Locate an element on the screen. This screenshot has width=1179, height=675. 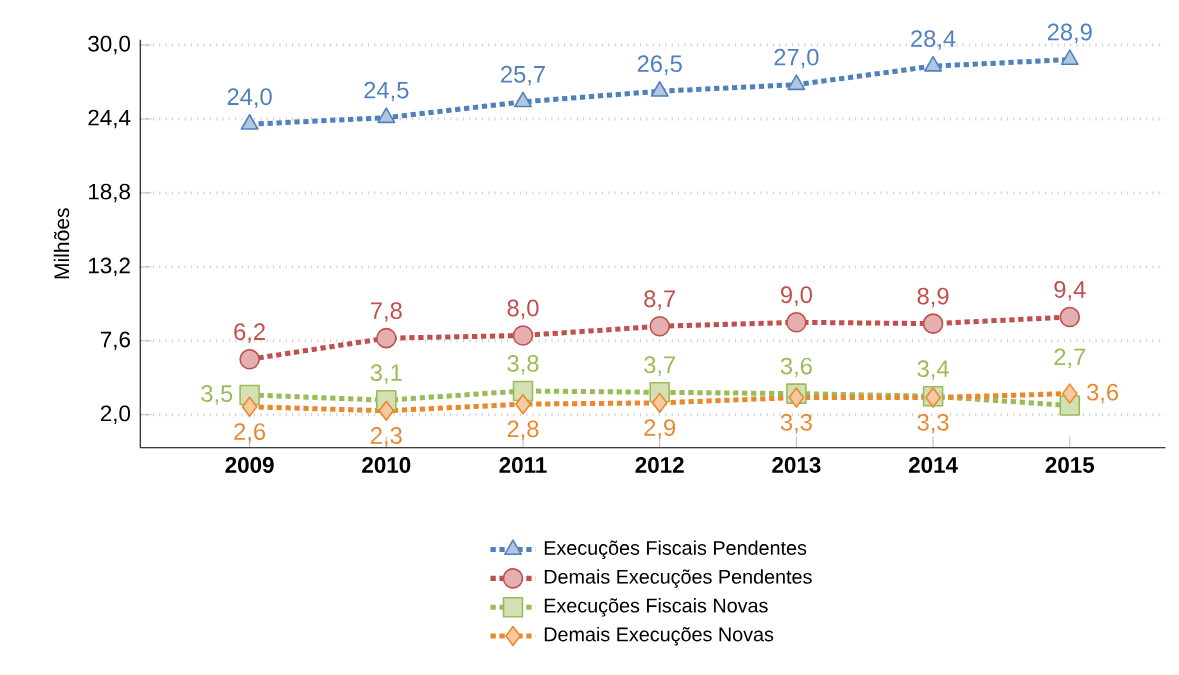
data-label: 25,7 is located at coordinates (523, 75).